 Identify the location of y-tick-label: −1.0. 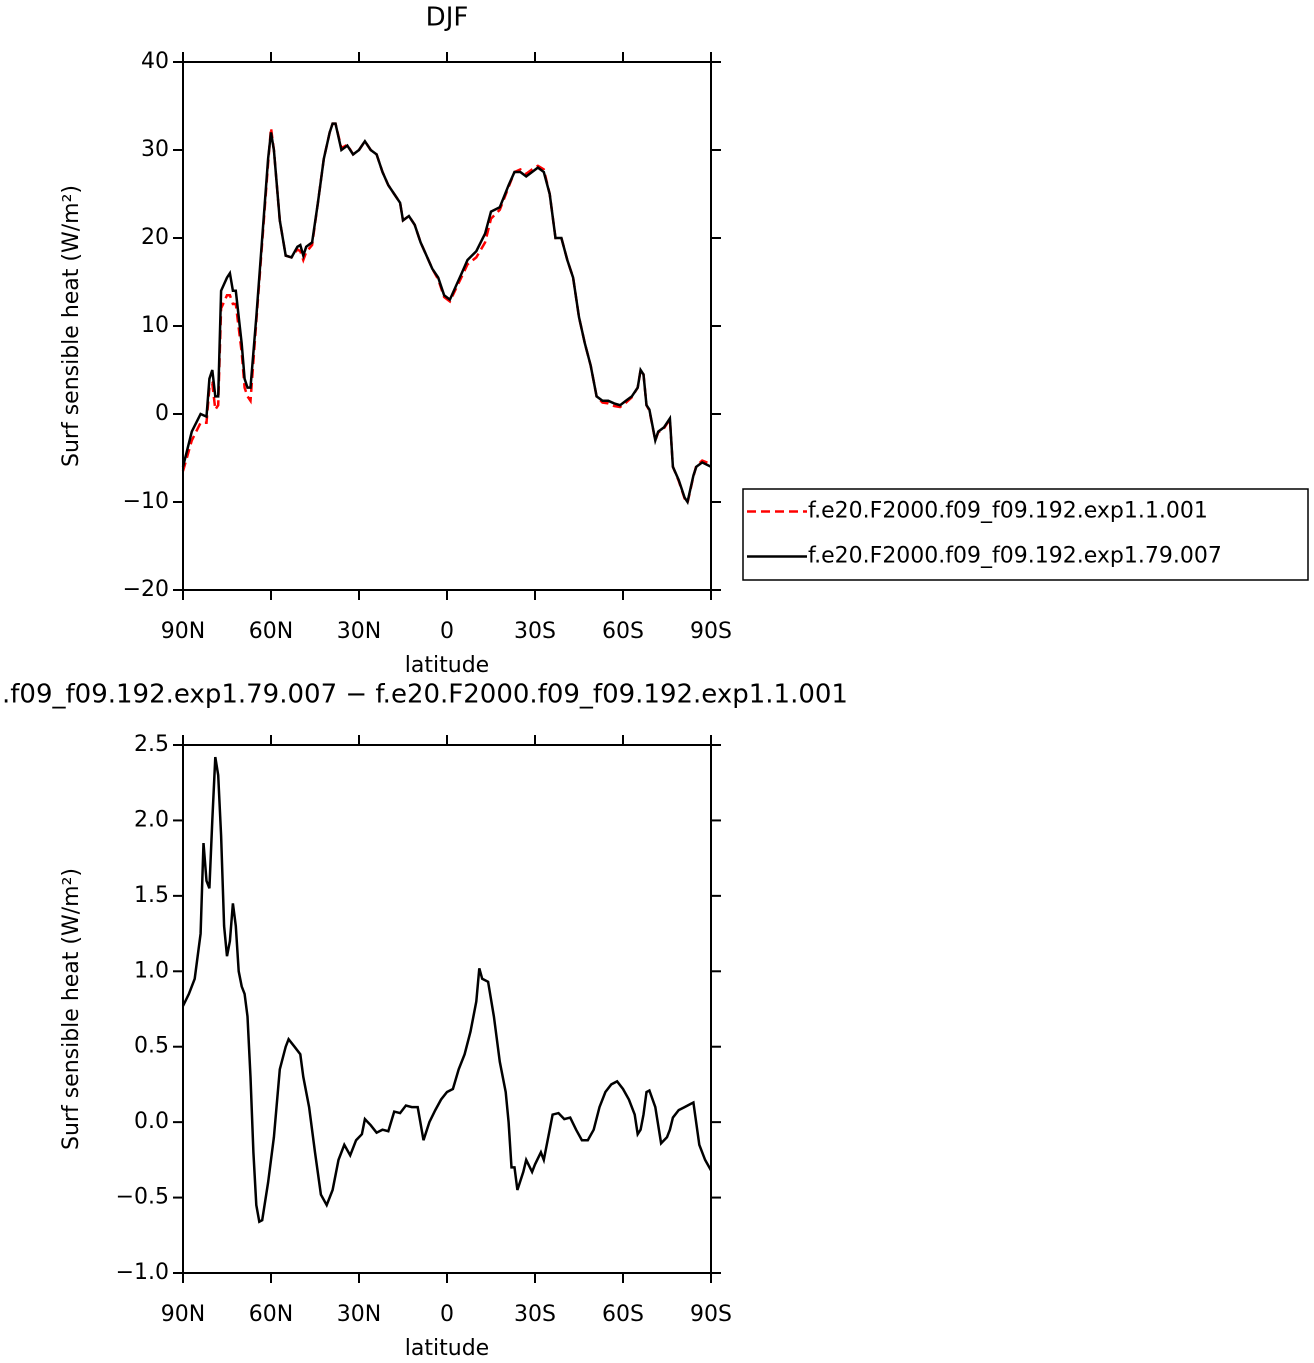
(142, 1272).